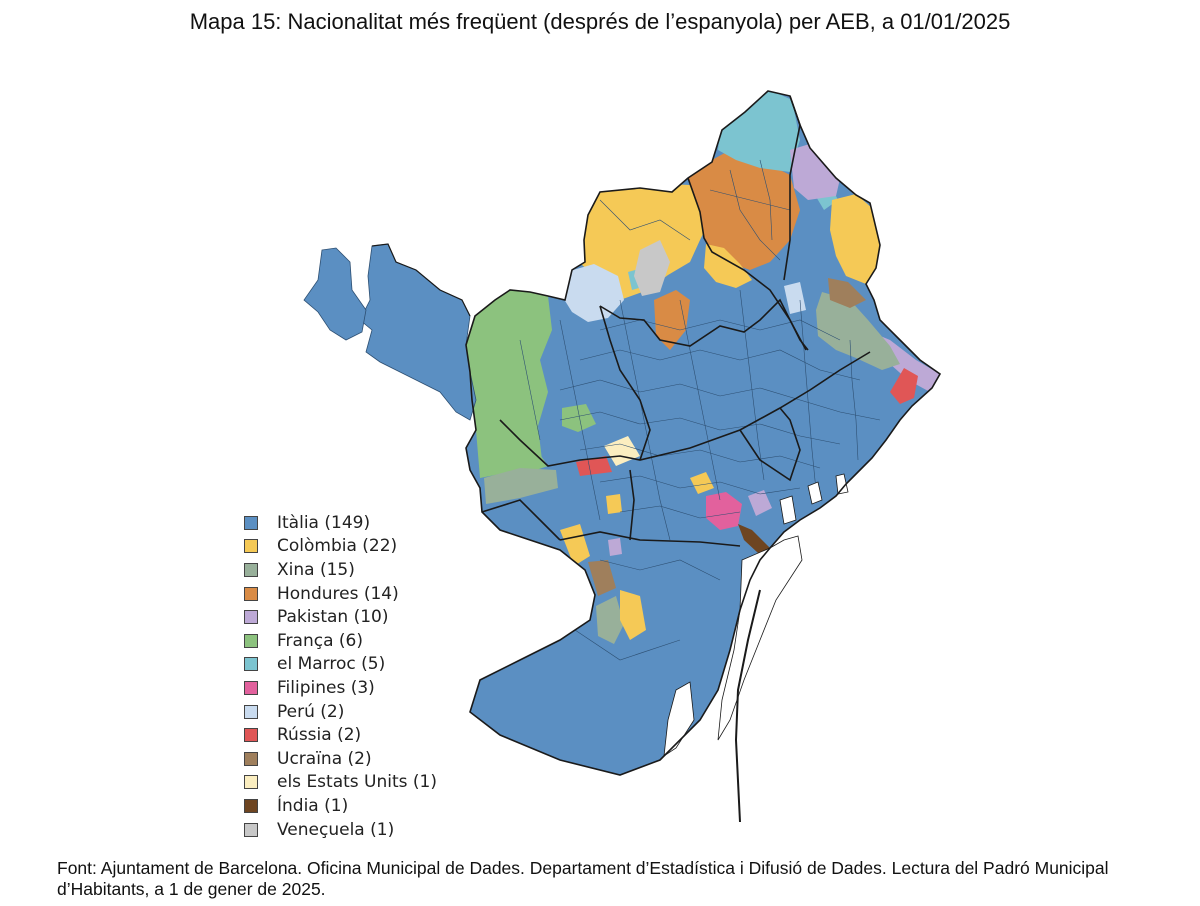 The image size is (1200, 906). What do you see at coordinates (324, 758) in the screenshot?
I see `legend-label: Ucraïna (2)` at bounding box center [324, 758].